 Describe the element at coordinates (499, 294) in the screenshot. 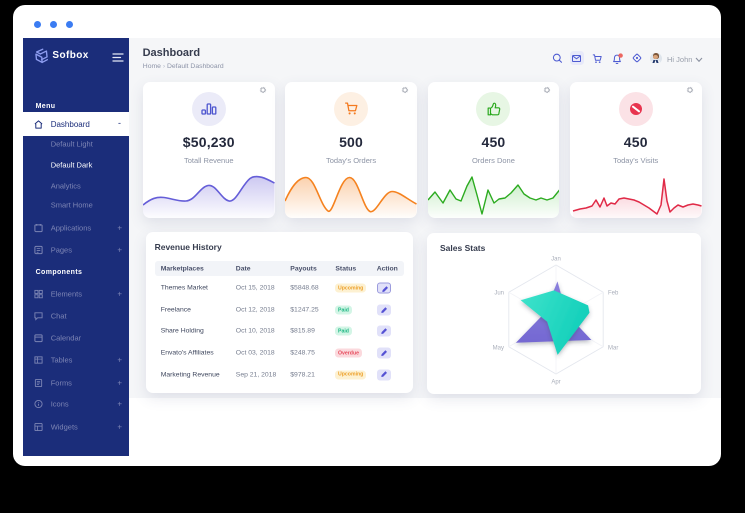

I see `svg-text: Jun` at that location.